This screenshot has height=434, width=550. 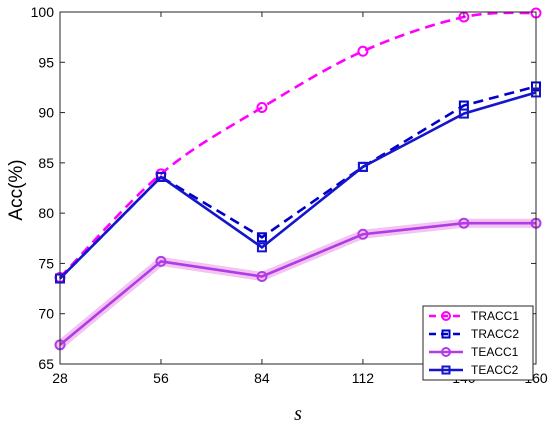 What do you see at coordinates (60, 378) in the screenshot?
I see `x-tick-label: 28` at bounding box center [60, 378].